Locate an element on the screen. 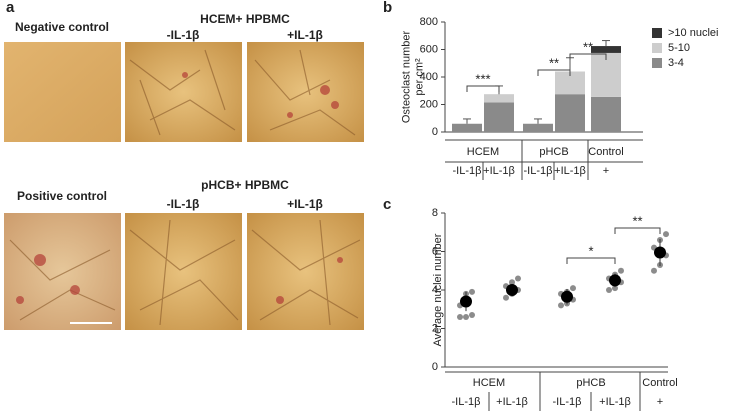 This screenshot has height=416, width=730. y-axis-label: per cm² is located at coordinates (419, 77).